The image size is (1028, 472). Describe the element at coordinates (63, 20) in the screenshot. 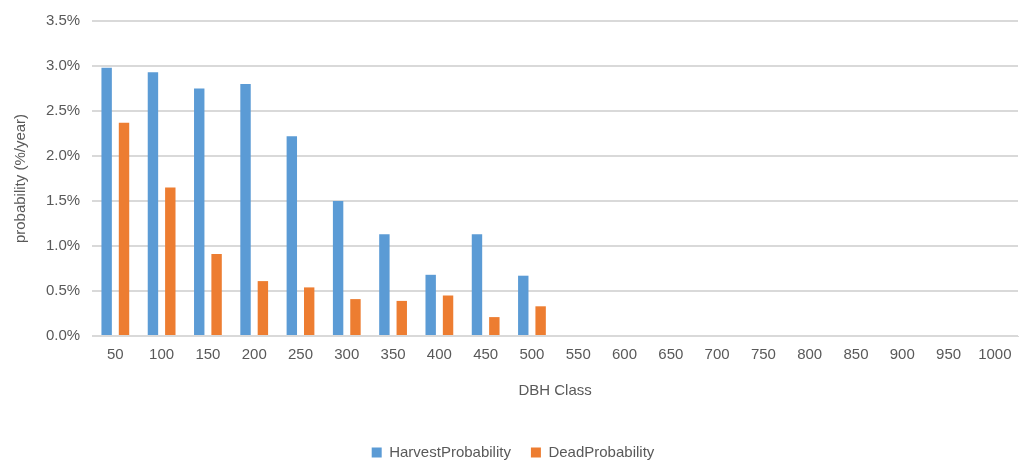

I see `y-tick-label: 3.5%` at that location.